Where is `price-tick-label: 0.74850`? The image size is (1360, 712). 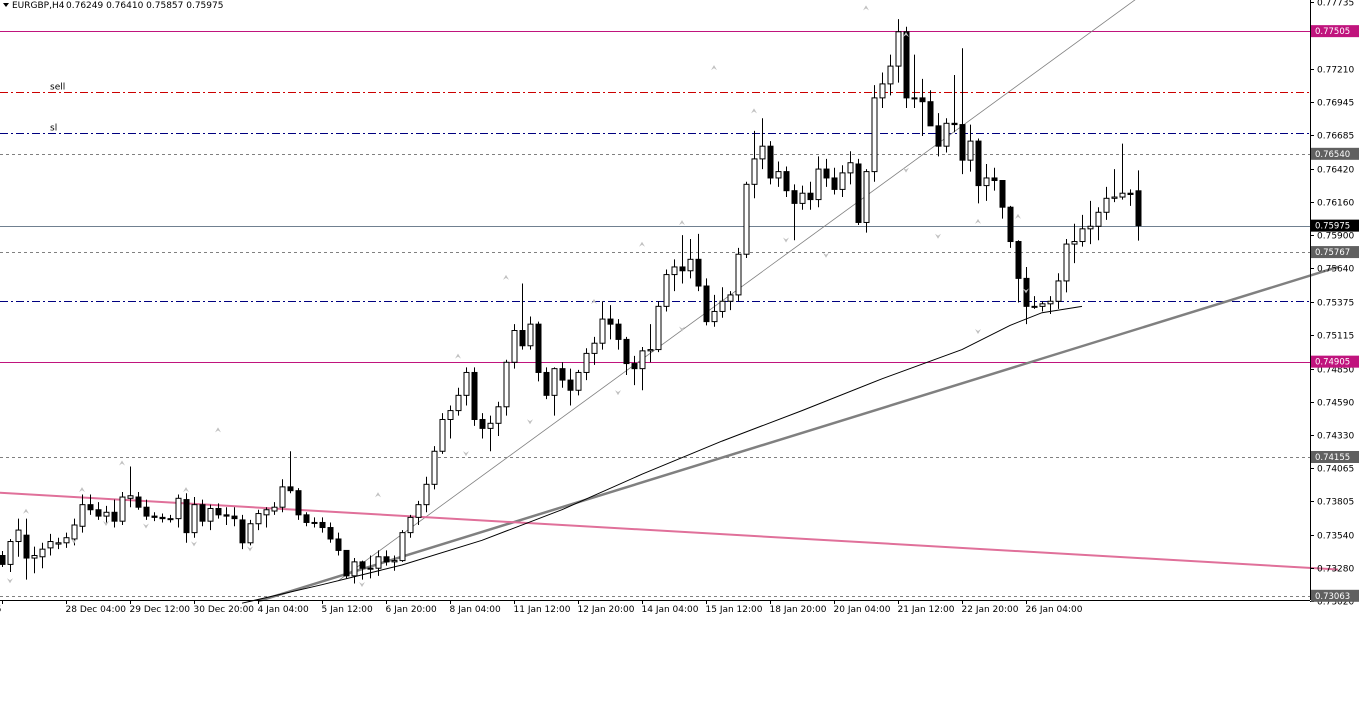 price-tick-label: 0.74850 is located at coordinates (1335, 371).